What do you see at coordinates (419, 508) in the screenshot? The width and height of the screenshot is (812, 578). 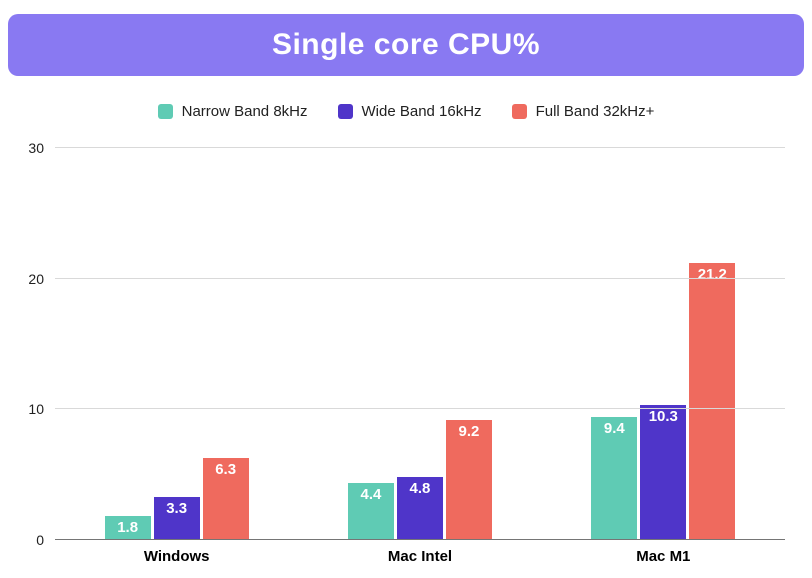 I see `bar: 4.8` at bounding box center [419, 508].